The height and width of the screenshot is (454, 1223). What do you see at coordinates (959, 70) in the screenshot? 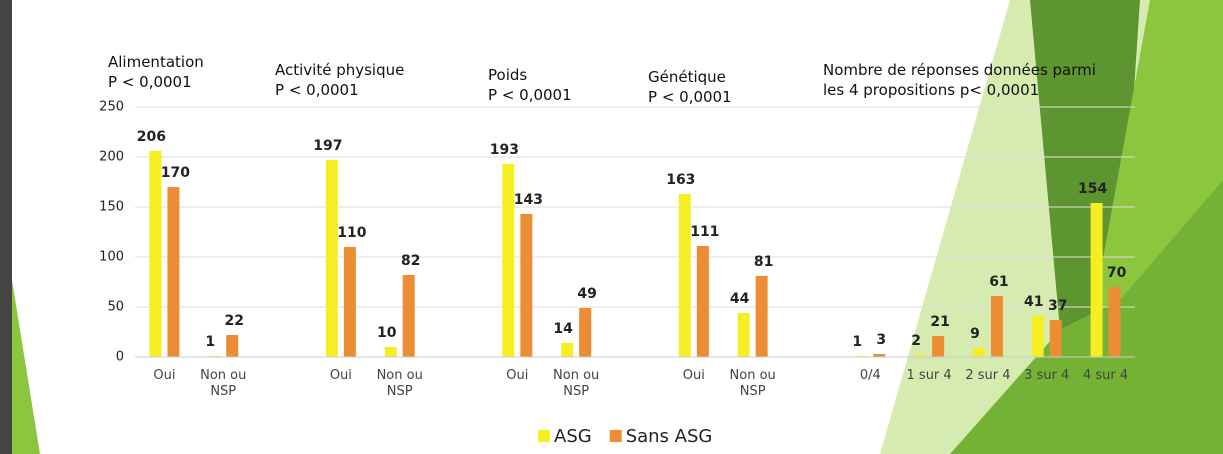
I see `annotation: Nombre de réponses données parmi` at bounding box center [959, 70].